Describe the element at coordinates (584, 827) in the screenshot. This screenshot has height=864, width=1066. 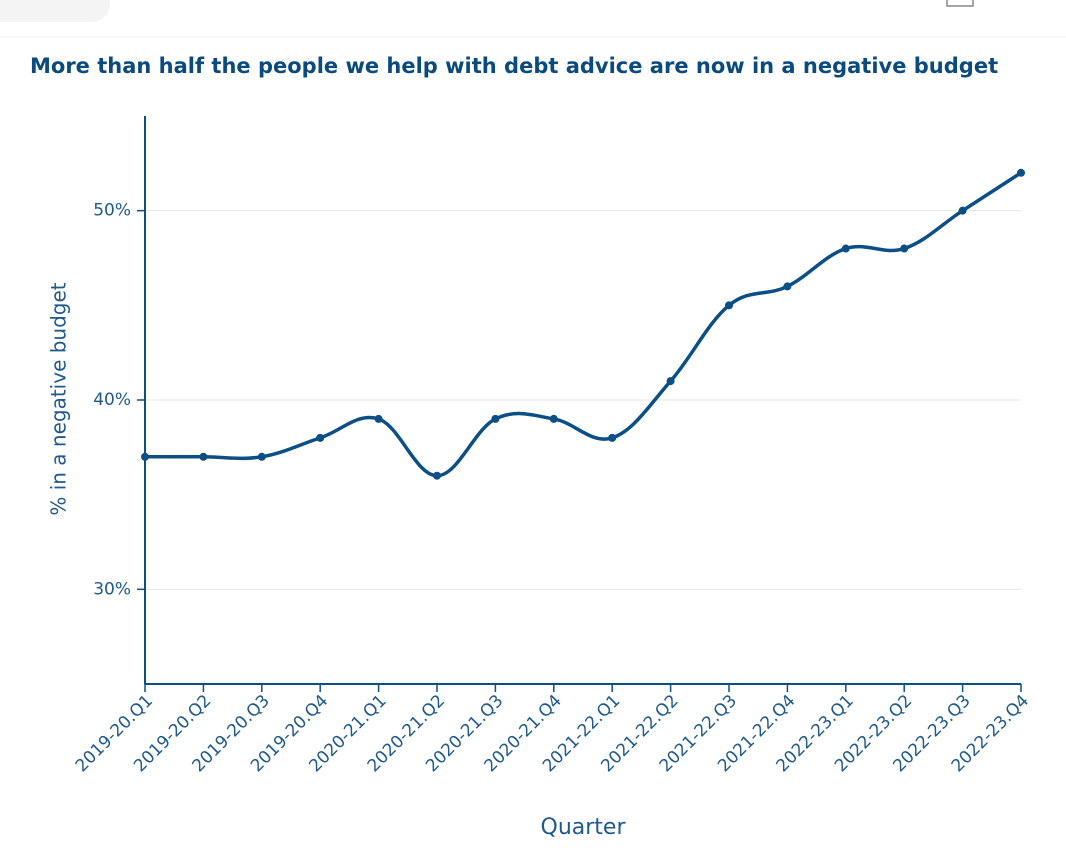
I see `x-axis-title: Quarter` at that location.